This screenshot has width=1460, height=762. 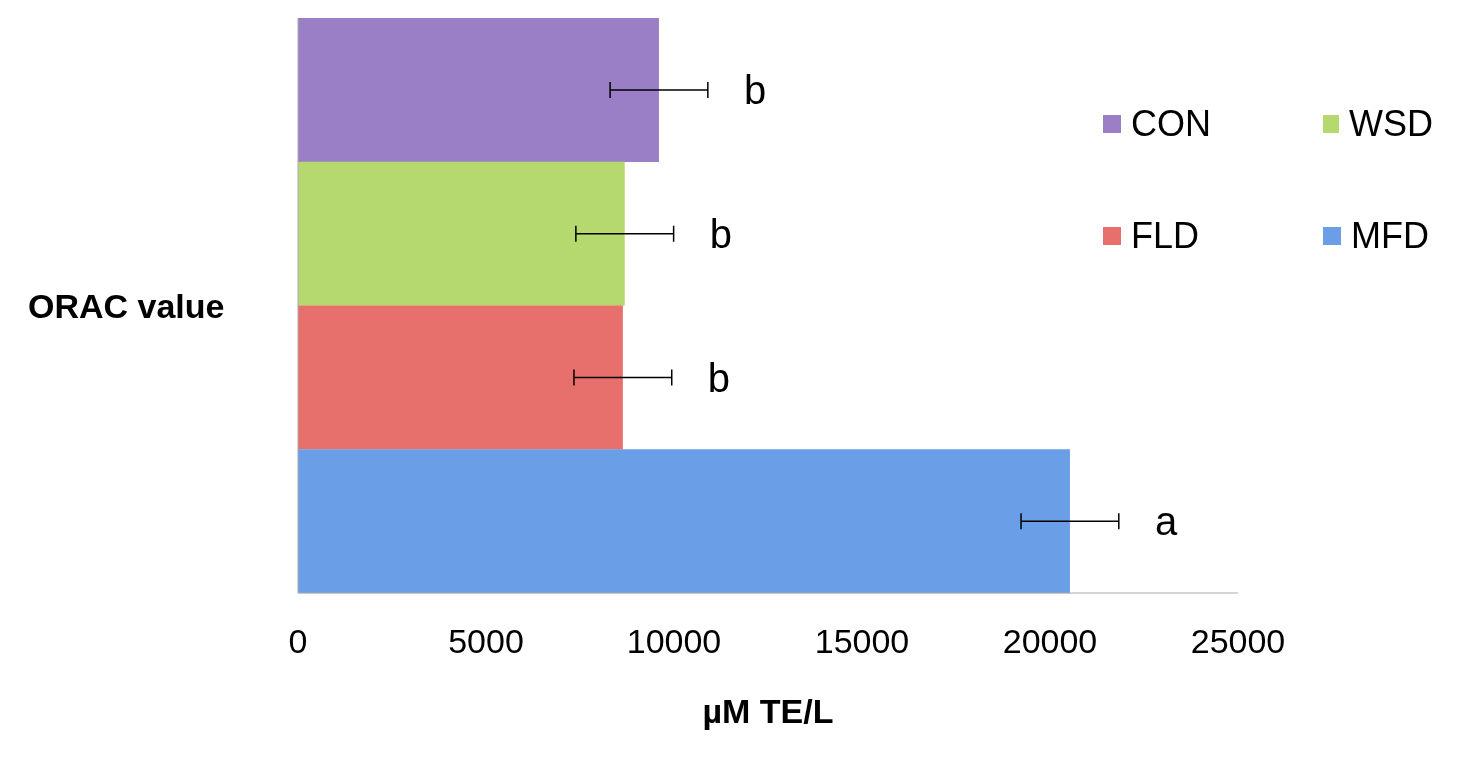 I want to click on x-tick-label: 20000, so click(x=1050, y=641).